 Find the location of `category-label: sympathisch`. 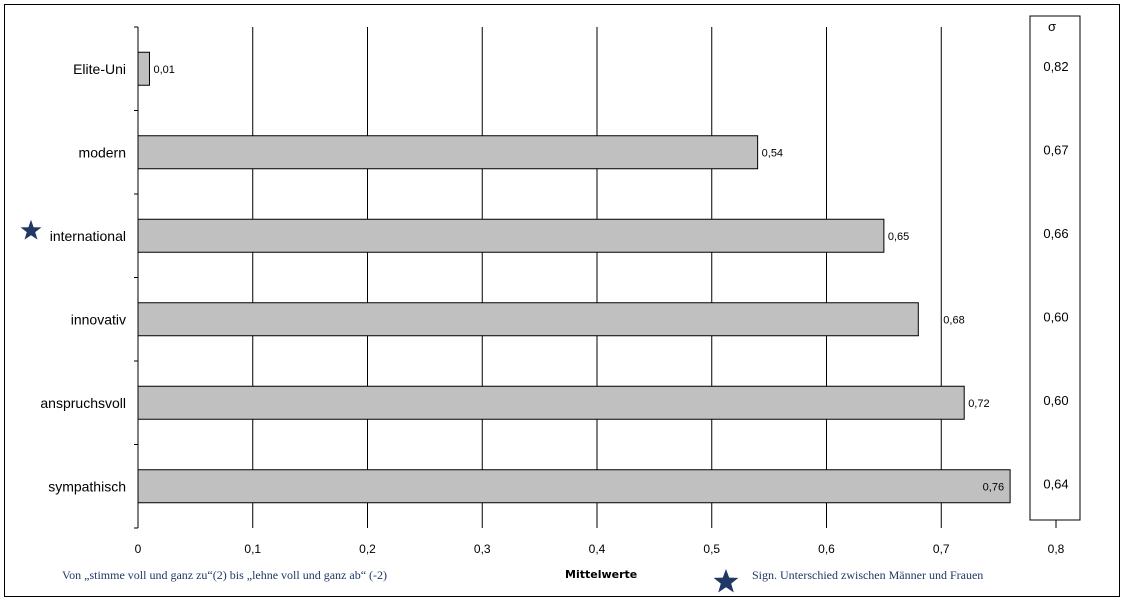

category-label: sympathisch is located at coordinates (87, 486).